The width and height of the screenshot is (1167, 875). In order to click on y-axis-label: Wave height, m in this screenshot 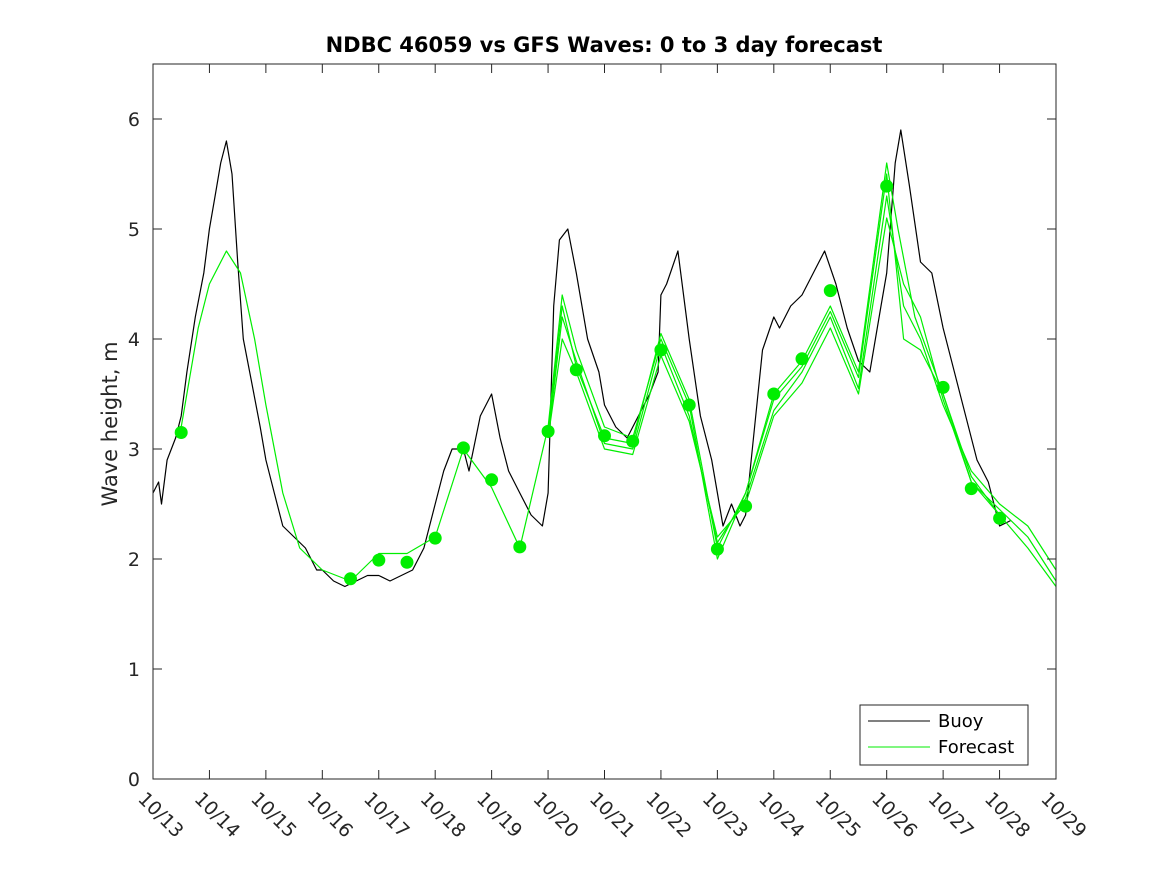, I will do `click(110, 423)`.